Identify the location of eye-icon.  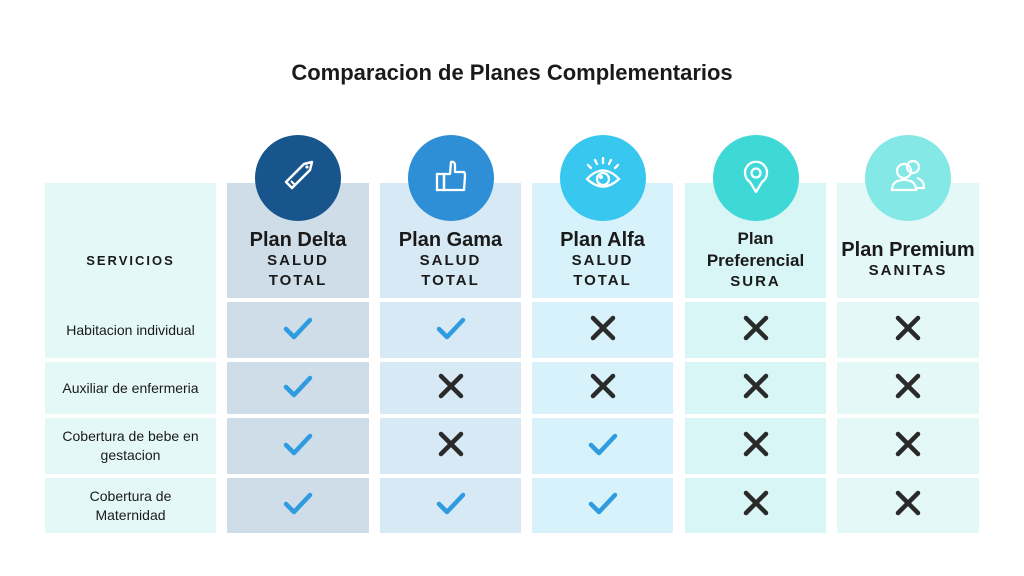
(603, 178).